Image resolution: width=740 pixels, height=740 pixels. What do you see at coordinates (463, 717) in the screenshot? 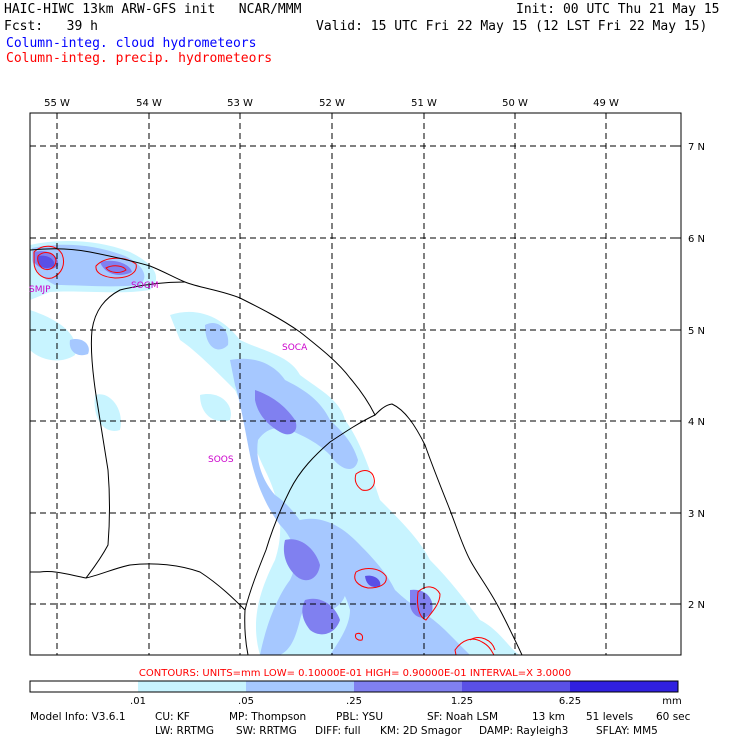
I see `model-info: SF: Noah LSM` at bounding box center [463, 717].